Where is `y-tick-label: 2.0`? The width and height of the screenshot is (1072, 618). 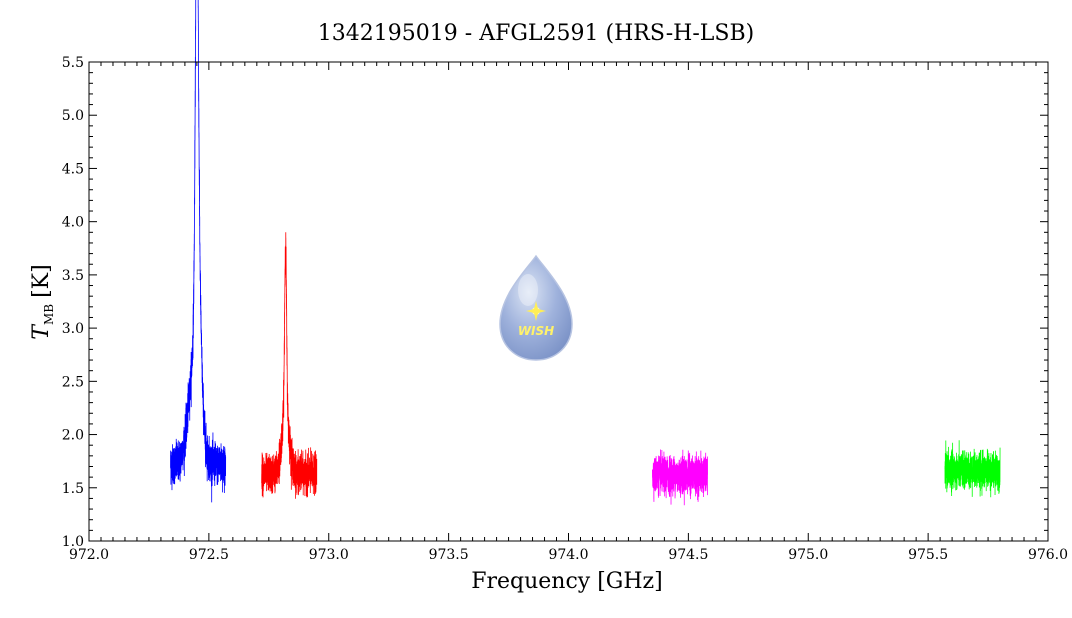
y-tick-label: 2.0 is located at coordinates (73, 436).